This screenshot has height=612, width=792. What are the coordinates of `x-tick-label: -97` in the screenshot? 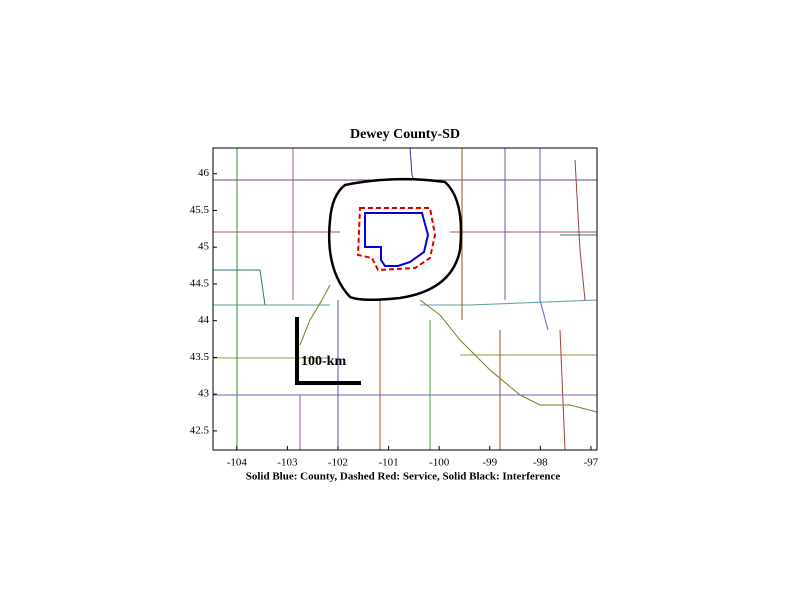 It's located at (591, 463).